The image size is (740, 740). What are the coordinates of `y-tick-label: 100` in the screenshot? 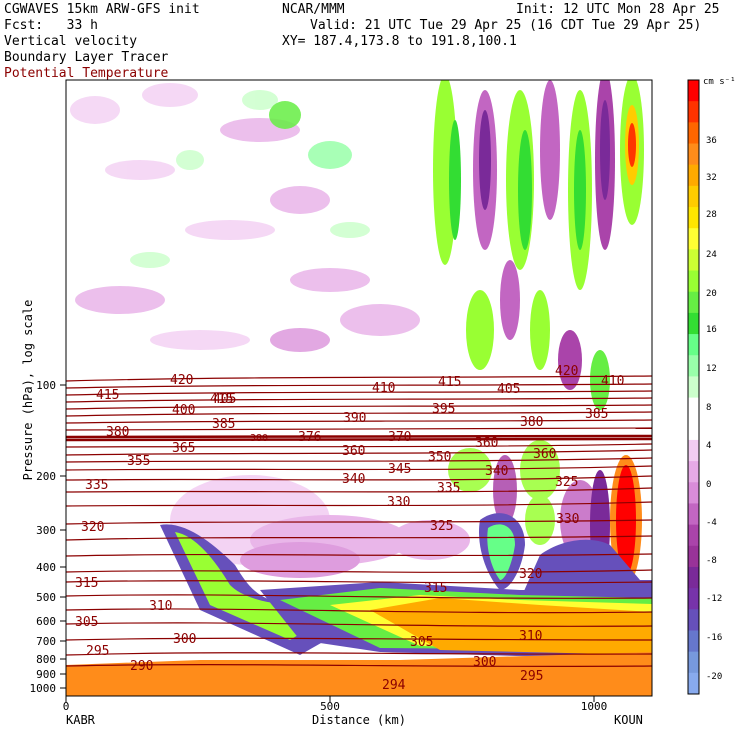 It's located at (46, 385).